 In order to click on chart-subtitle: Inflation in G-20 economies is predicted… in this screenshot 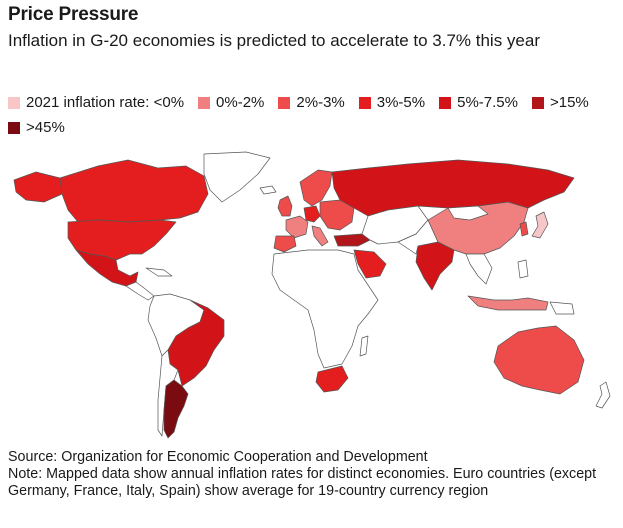, I will do `click(274, 40)`.